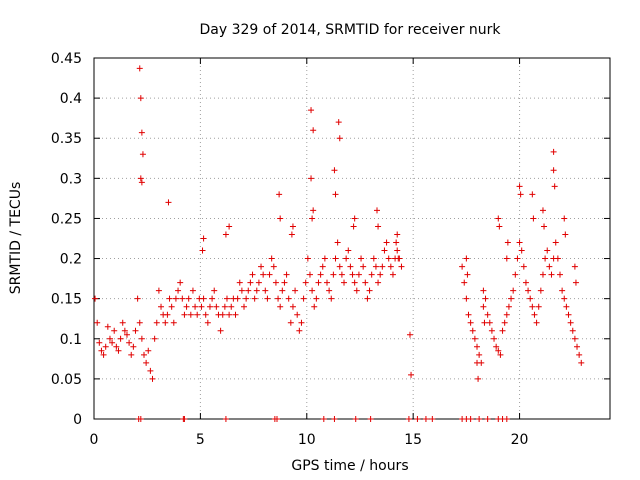 This screenshot has height=480, width=640. I want to click on y-tick-label: 0.15, so click(66, 300).